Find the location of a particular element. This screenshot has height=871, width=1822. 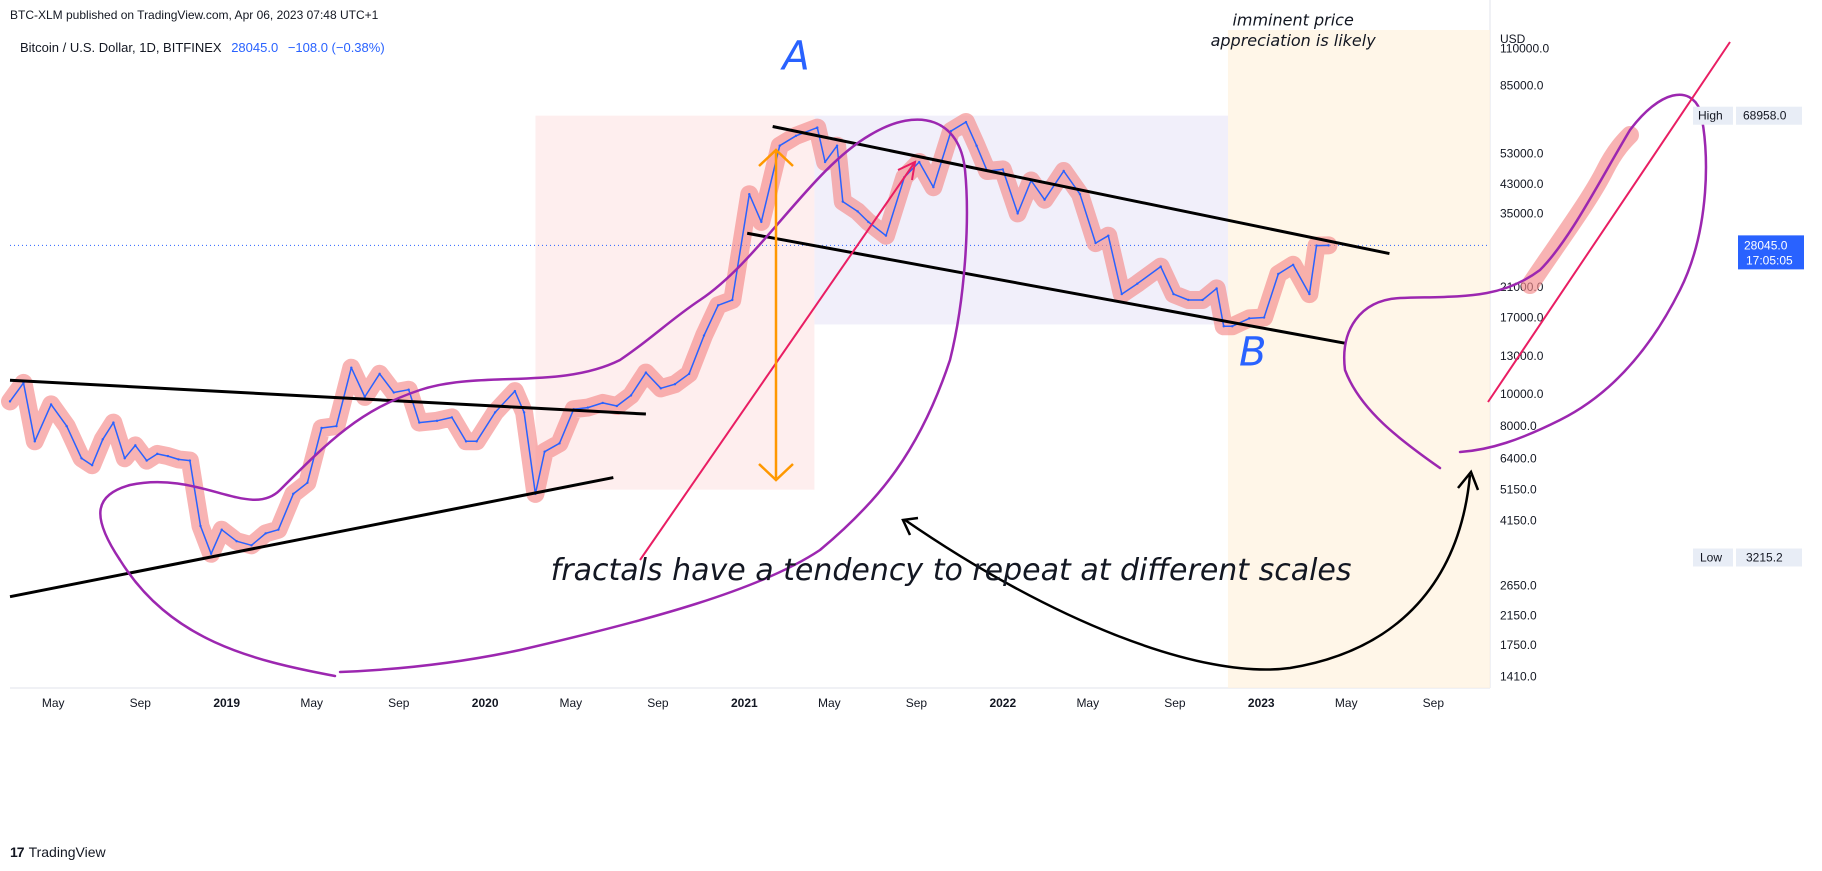

y-tick-label: 110000.0 is located at coordinates (1524, 48).